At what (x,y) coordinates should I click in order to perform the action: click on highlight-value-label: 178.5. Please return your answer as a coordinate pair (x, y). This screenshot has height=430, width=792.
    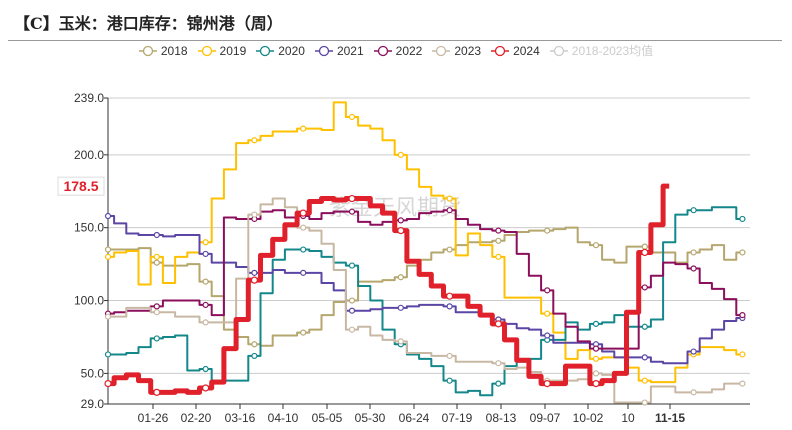
    Looking at the image, I should click on (80, 186).